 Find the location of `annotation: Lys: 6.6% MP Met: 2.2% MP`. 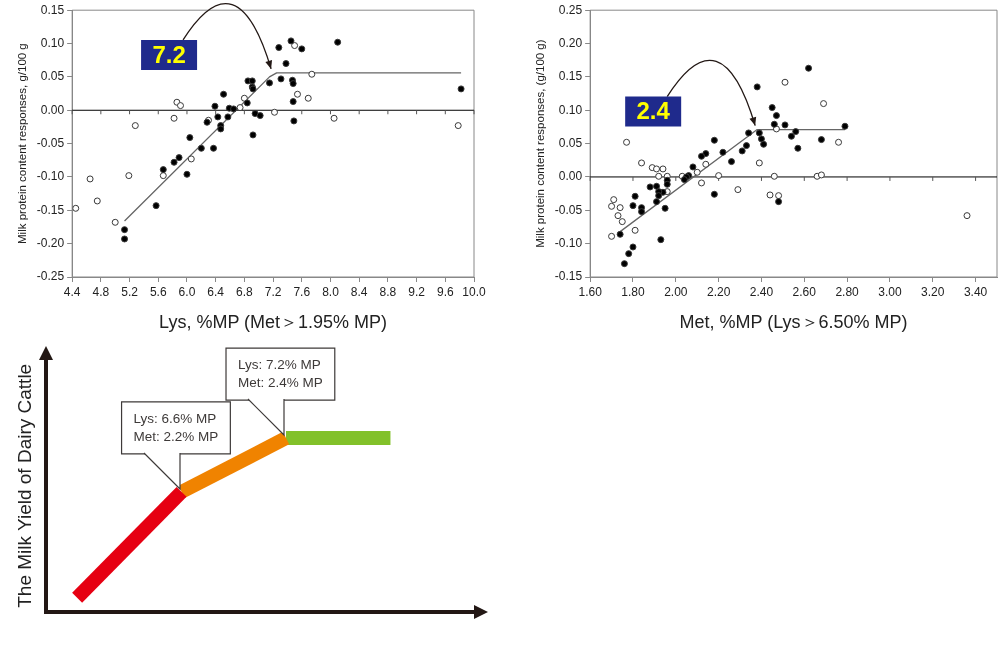

annotation: Lys: 6.6% MP Met: 2.2% MP is located at coordinates (176, 427).